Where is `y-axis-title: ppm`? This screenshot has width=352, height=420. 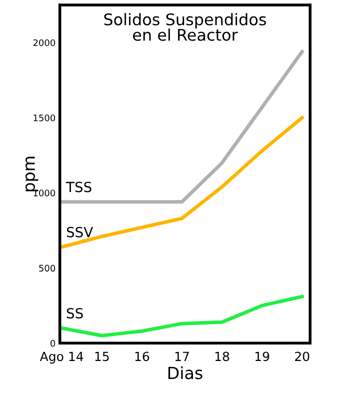
y-axis-title: ppm is located at coordinates (31, 174).